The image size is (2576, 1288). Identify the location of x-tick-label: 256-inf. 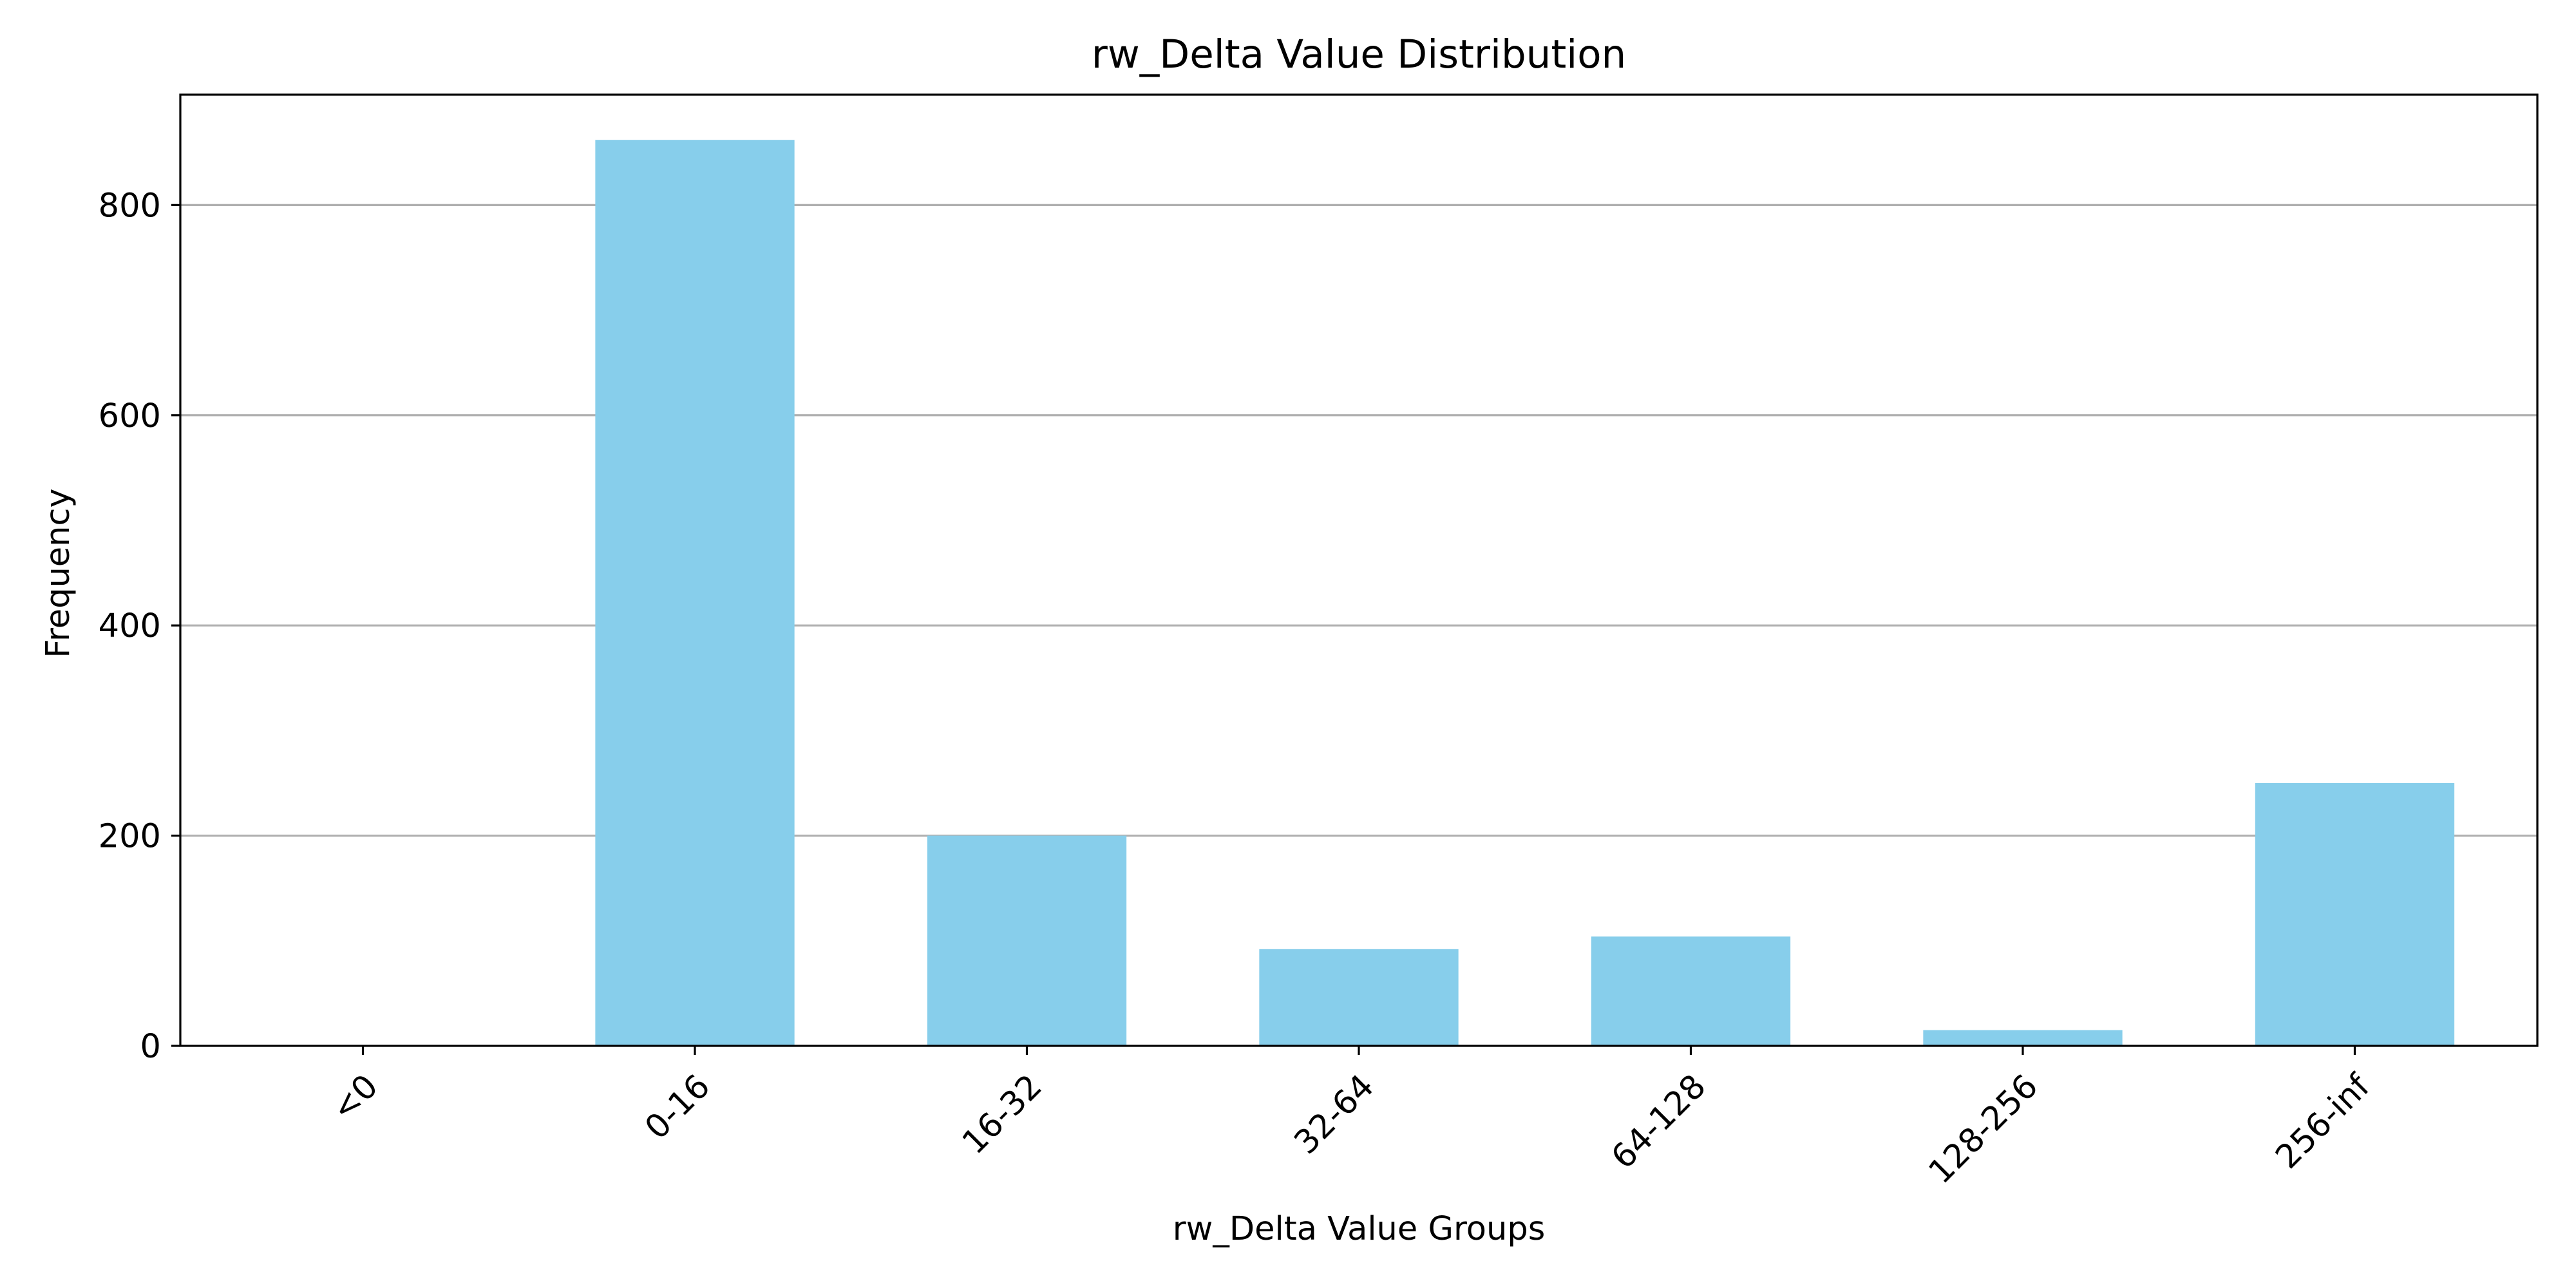
(2324, 1122).